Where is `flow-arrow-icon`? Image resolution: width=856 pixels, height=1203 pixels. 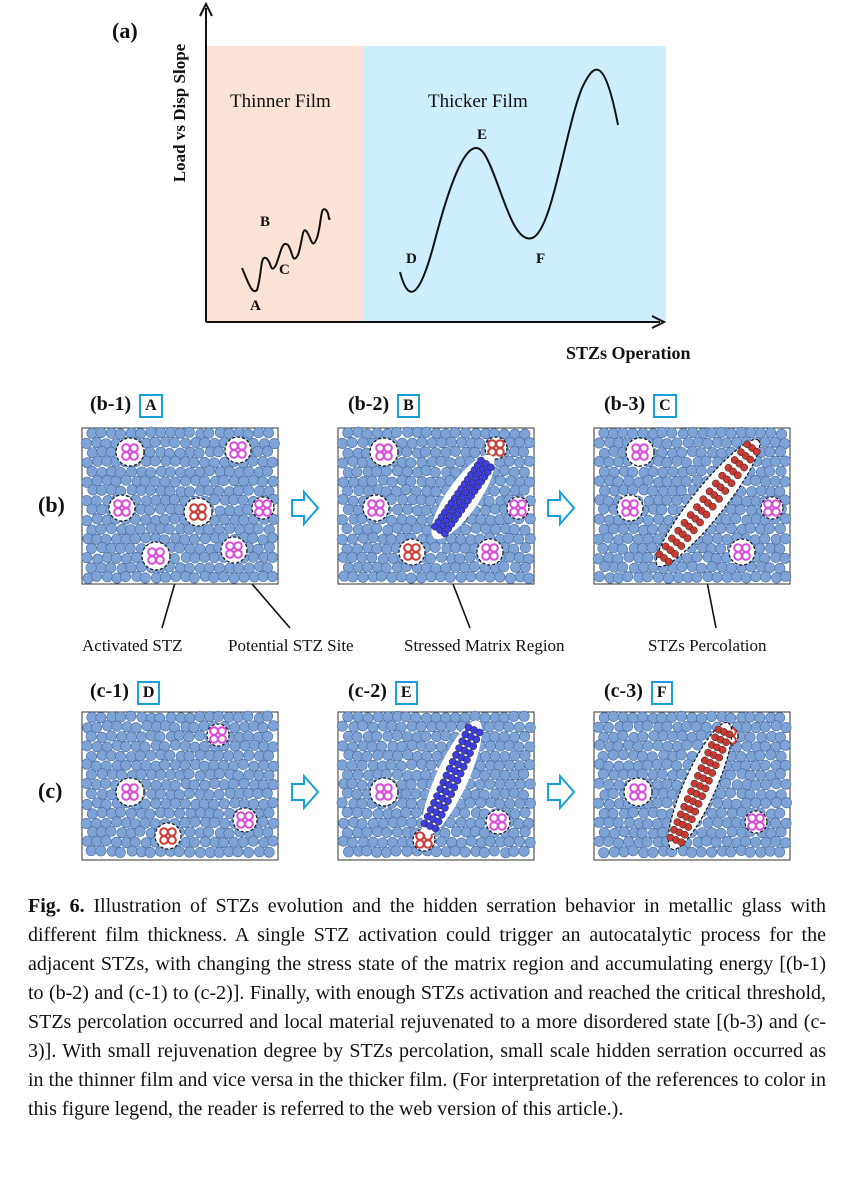
flow-arrow-icon is located at coordinates (433, 650).